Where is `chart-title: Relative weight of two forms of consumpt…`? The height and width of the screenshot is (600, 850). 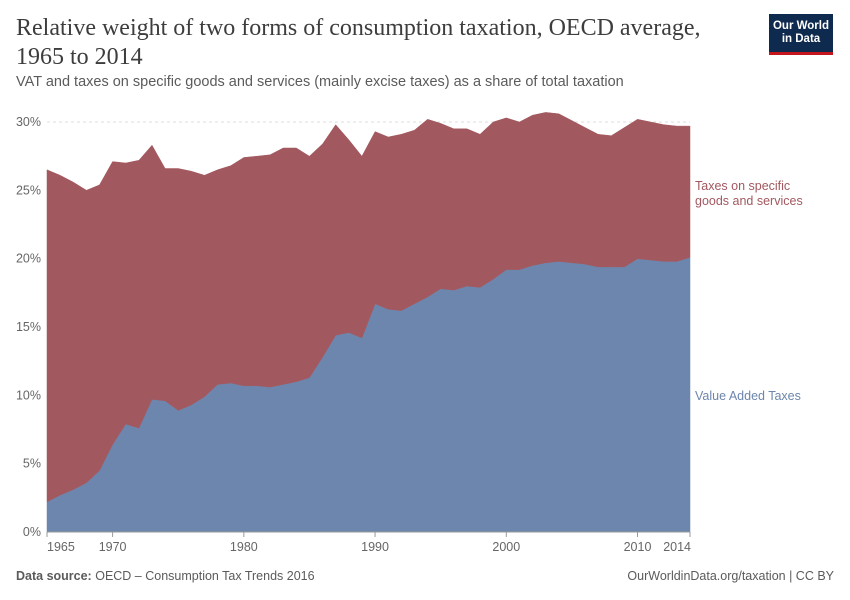 chart-title: Relative weight of two forms of consumpt… is located at coordinates (358, 42).